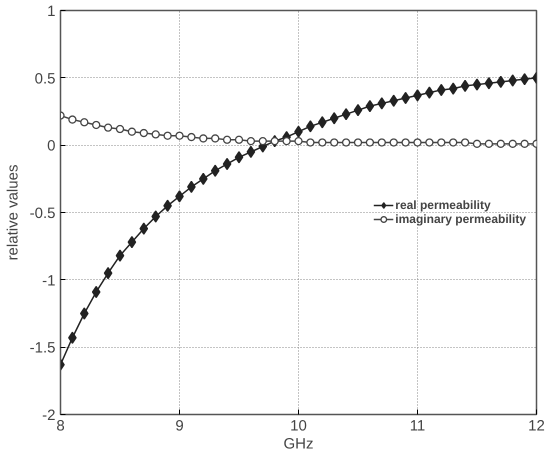  Describe the element at coordinates (51, 11) in the screenshot. I see `y-tick-label: 1` at that location.